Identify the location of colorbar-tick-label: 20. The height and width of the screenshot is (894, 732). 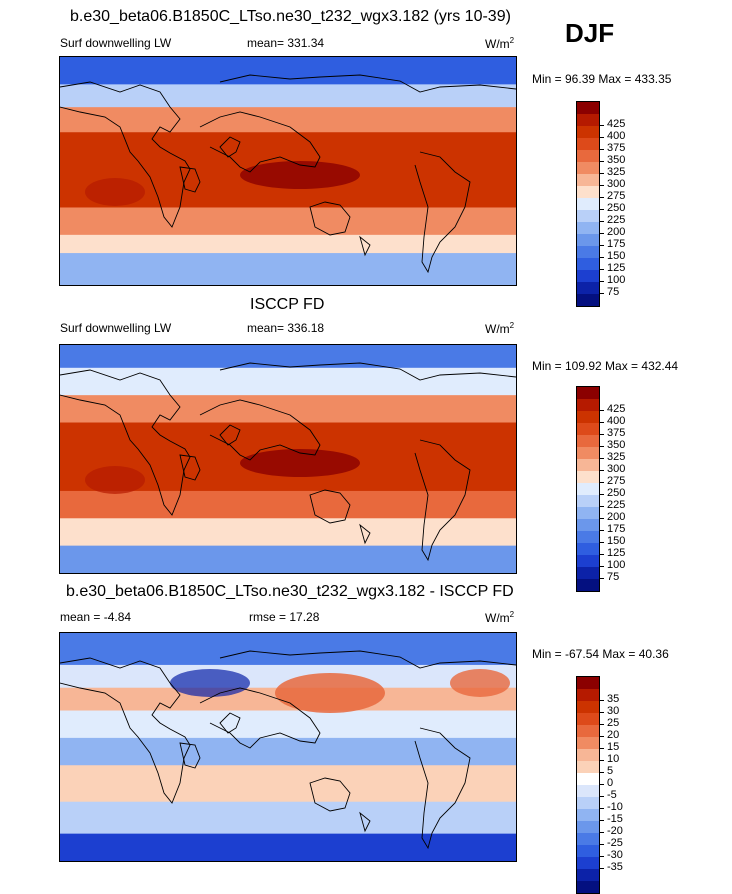
(609, 735).